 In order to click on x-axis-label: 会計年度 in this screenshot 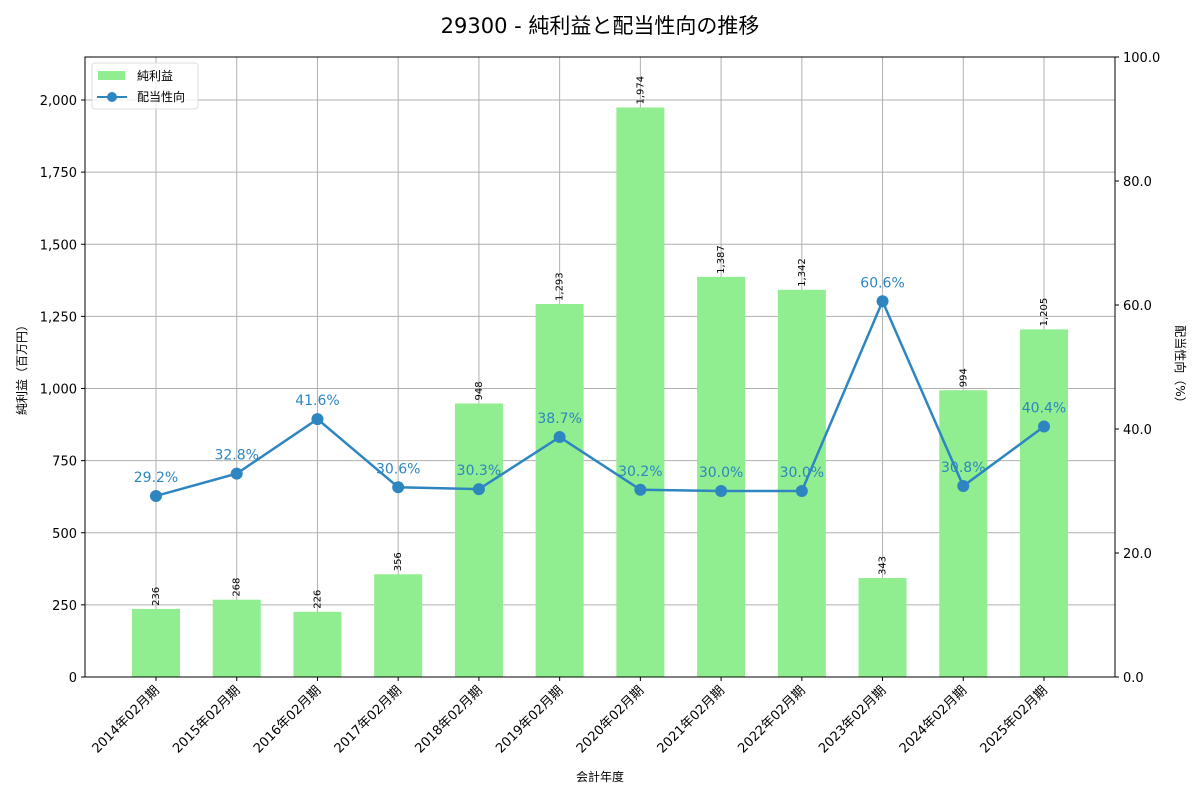, I will do `click(600, 776)`.